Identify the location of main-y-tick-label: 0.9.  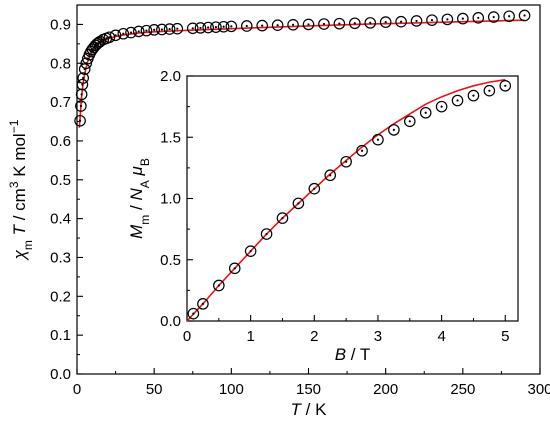
(60, 24).